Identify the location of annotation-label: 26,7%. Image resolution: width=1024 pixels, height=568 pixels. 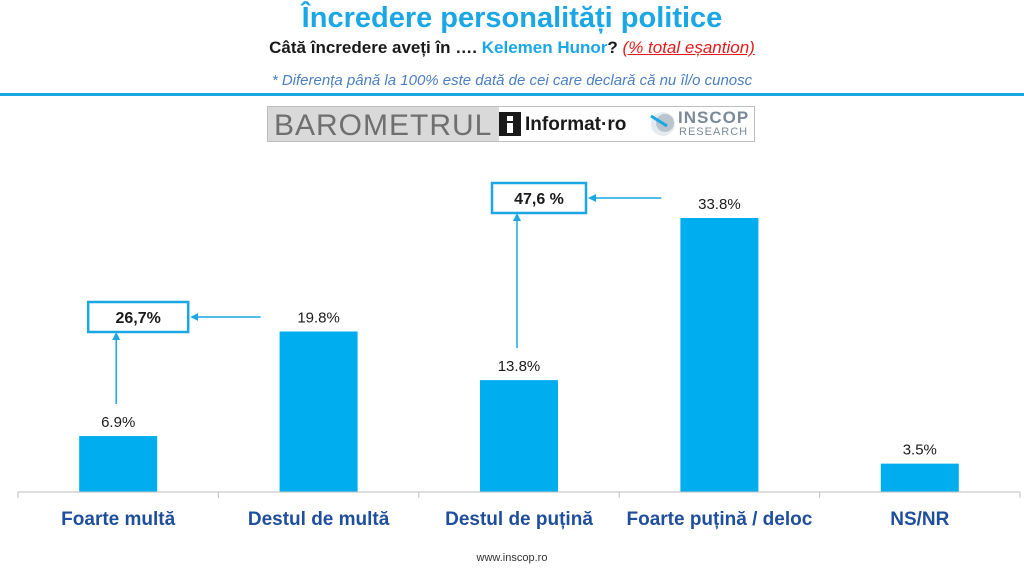
(138, 318).